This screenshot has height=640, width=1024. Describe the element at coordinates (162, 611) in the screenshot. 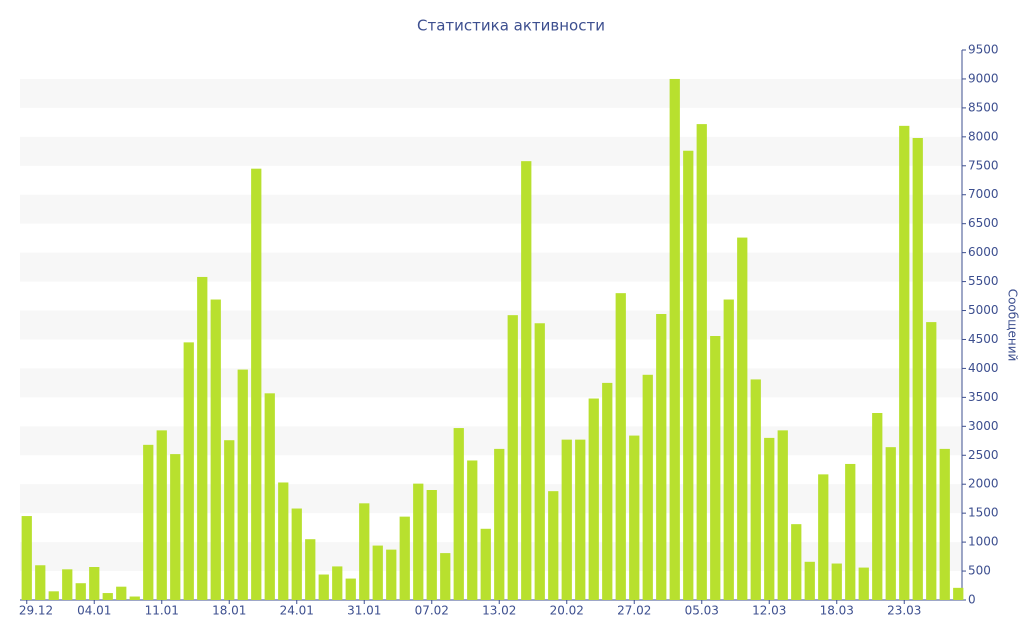

I see `x-tick-label: 11.01` at that location.